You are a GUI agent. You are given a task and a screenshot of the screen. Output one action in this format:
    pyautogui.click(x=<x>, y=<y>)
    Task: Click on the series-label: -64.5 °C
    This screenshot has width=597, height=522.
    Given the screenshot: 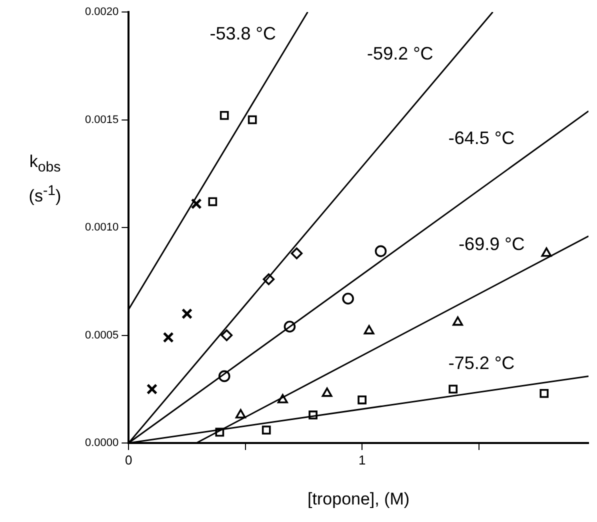 What is the action you would take?
    pyautogui.click(x=481, y=138)
    